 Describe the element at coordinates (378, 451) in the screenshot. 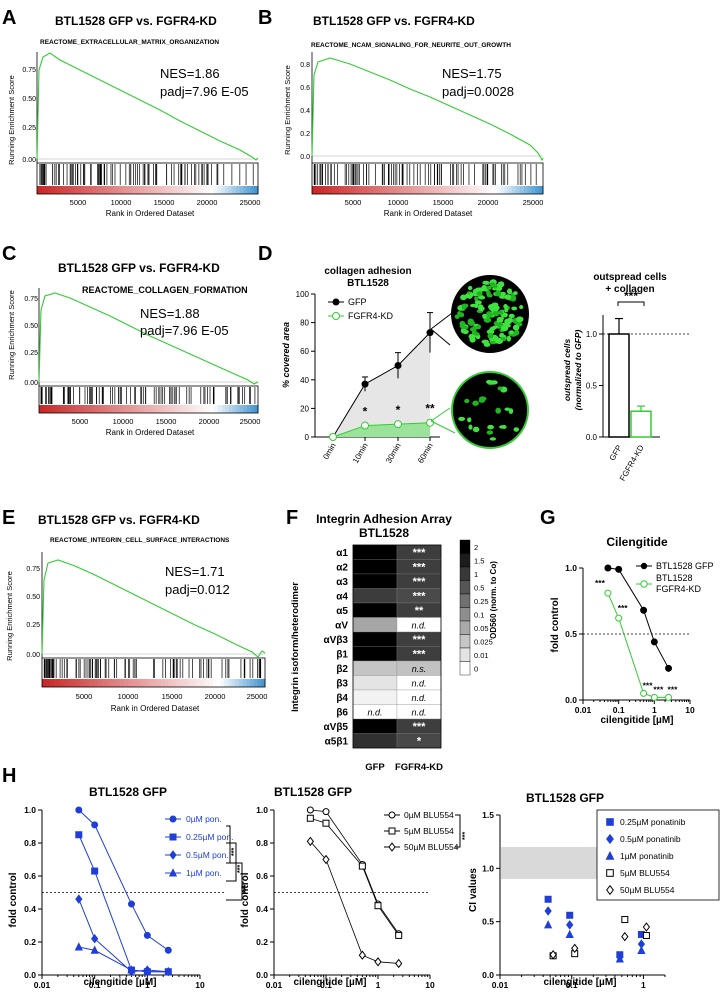

I see `x-ticks: 0min 10min 30min 60min` at that location.